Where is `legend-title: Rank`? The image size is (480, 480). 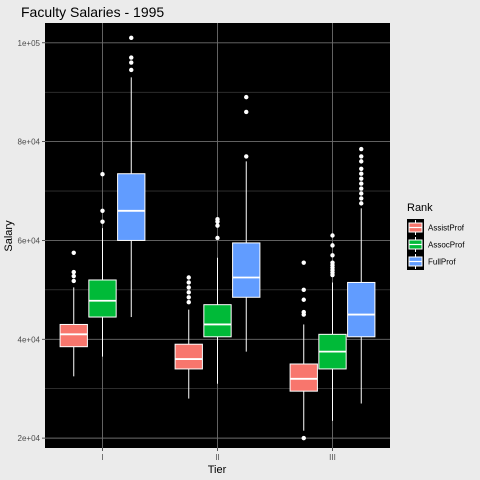
legend-title: Rank is located at coordinates (420, 208).